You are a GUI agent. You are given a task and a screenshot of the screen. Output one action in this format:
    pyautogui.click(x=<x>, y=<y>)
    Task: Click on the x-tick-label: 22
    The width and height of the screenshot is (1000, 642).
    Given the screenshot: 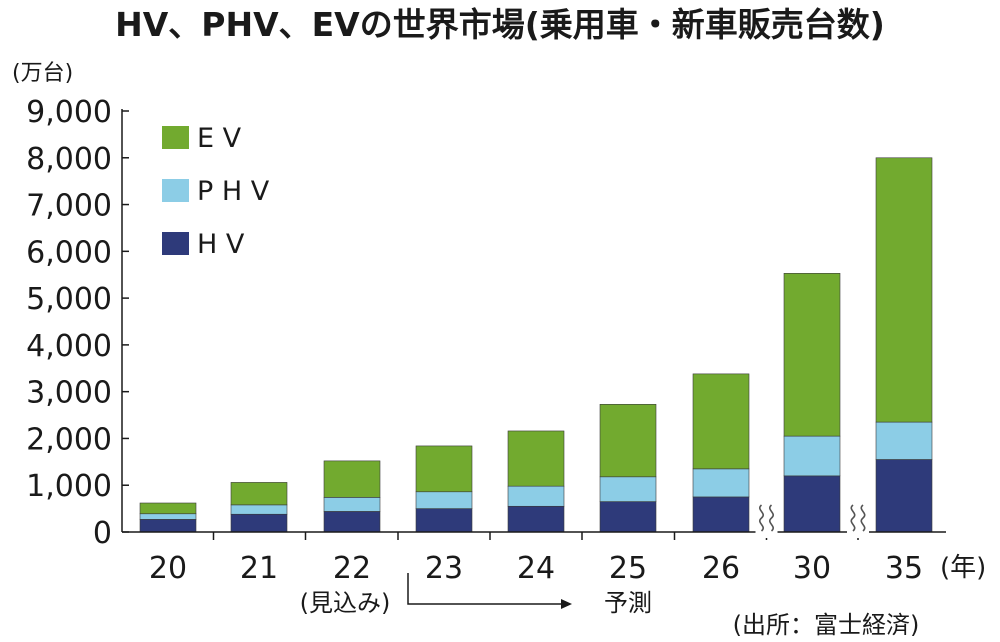 What is the action you would take?
    pyautogui.click(x=352, y=568)
    